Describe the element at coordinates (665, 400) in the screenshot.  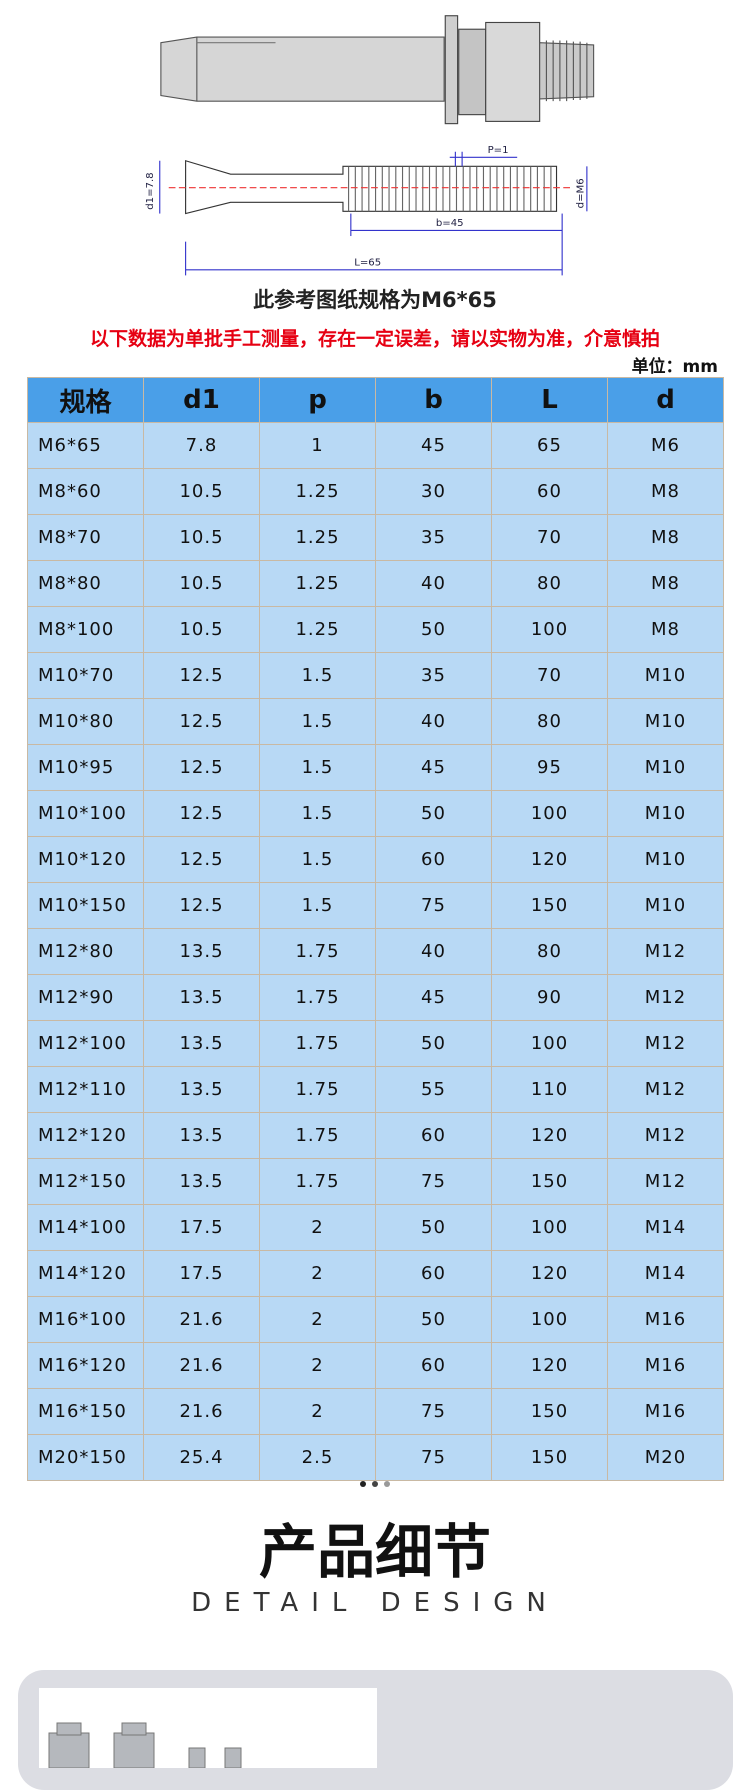
I see `header-cell: d` at that location.